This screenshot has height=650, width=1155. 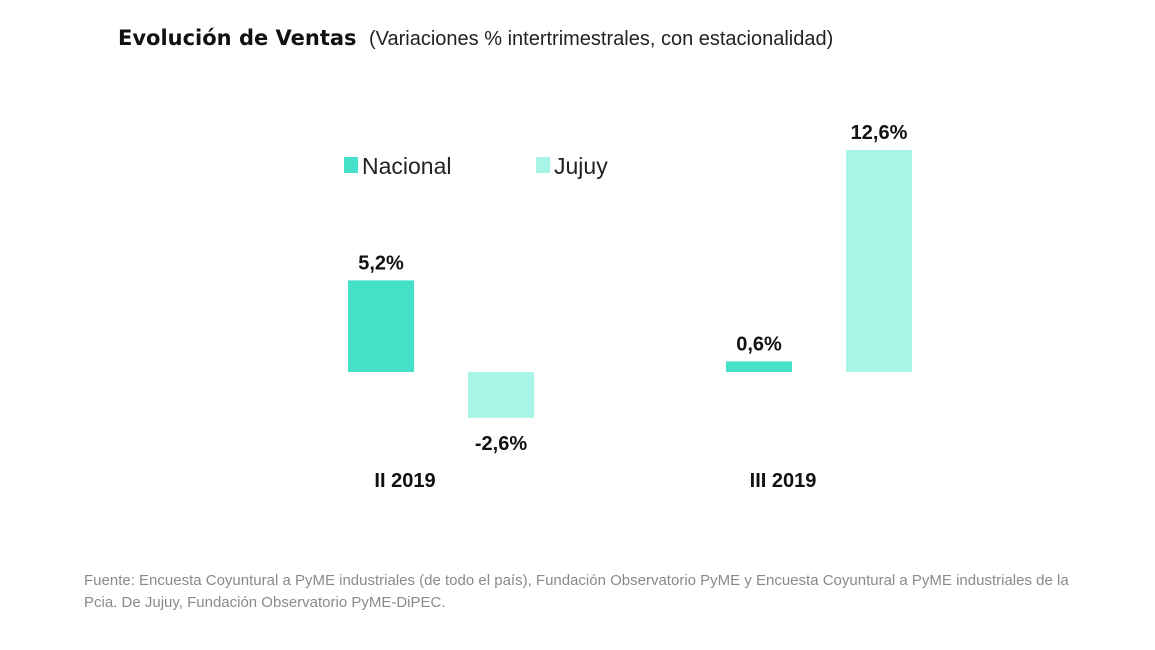 I want to click on data-label-nacional-1: 5,2%, so click(x=381, y=263).